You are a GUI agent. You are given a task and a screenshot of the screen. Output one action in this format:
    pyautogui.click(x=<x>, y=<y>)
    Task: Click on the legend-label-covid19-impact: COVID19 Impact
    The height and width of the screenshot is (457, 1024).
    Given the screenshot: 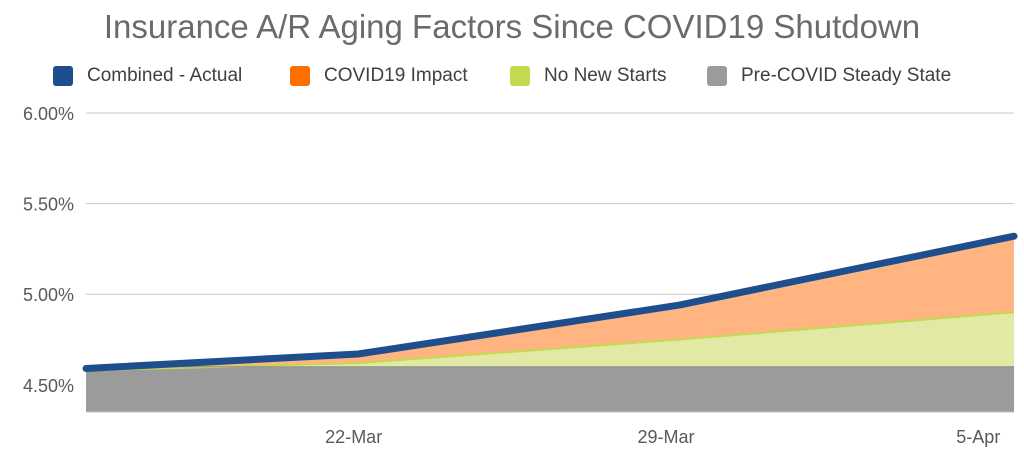 What is the action you would take?
    pyautogui.click(x=396, y=75)
    